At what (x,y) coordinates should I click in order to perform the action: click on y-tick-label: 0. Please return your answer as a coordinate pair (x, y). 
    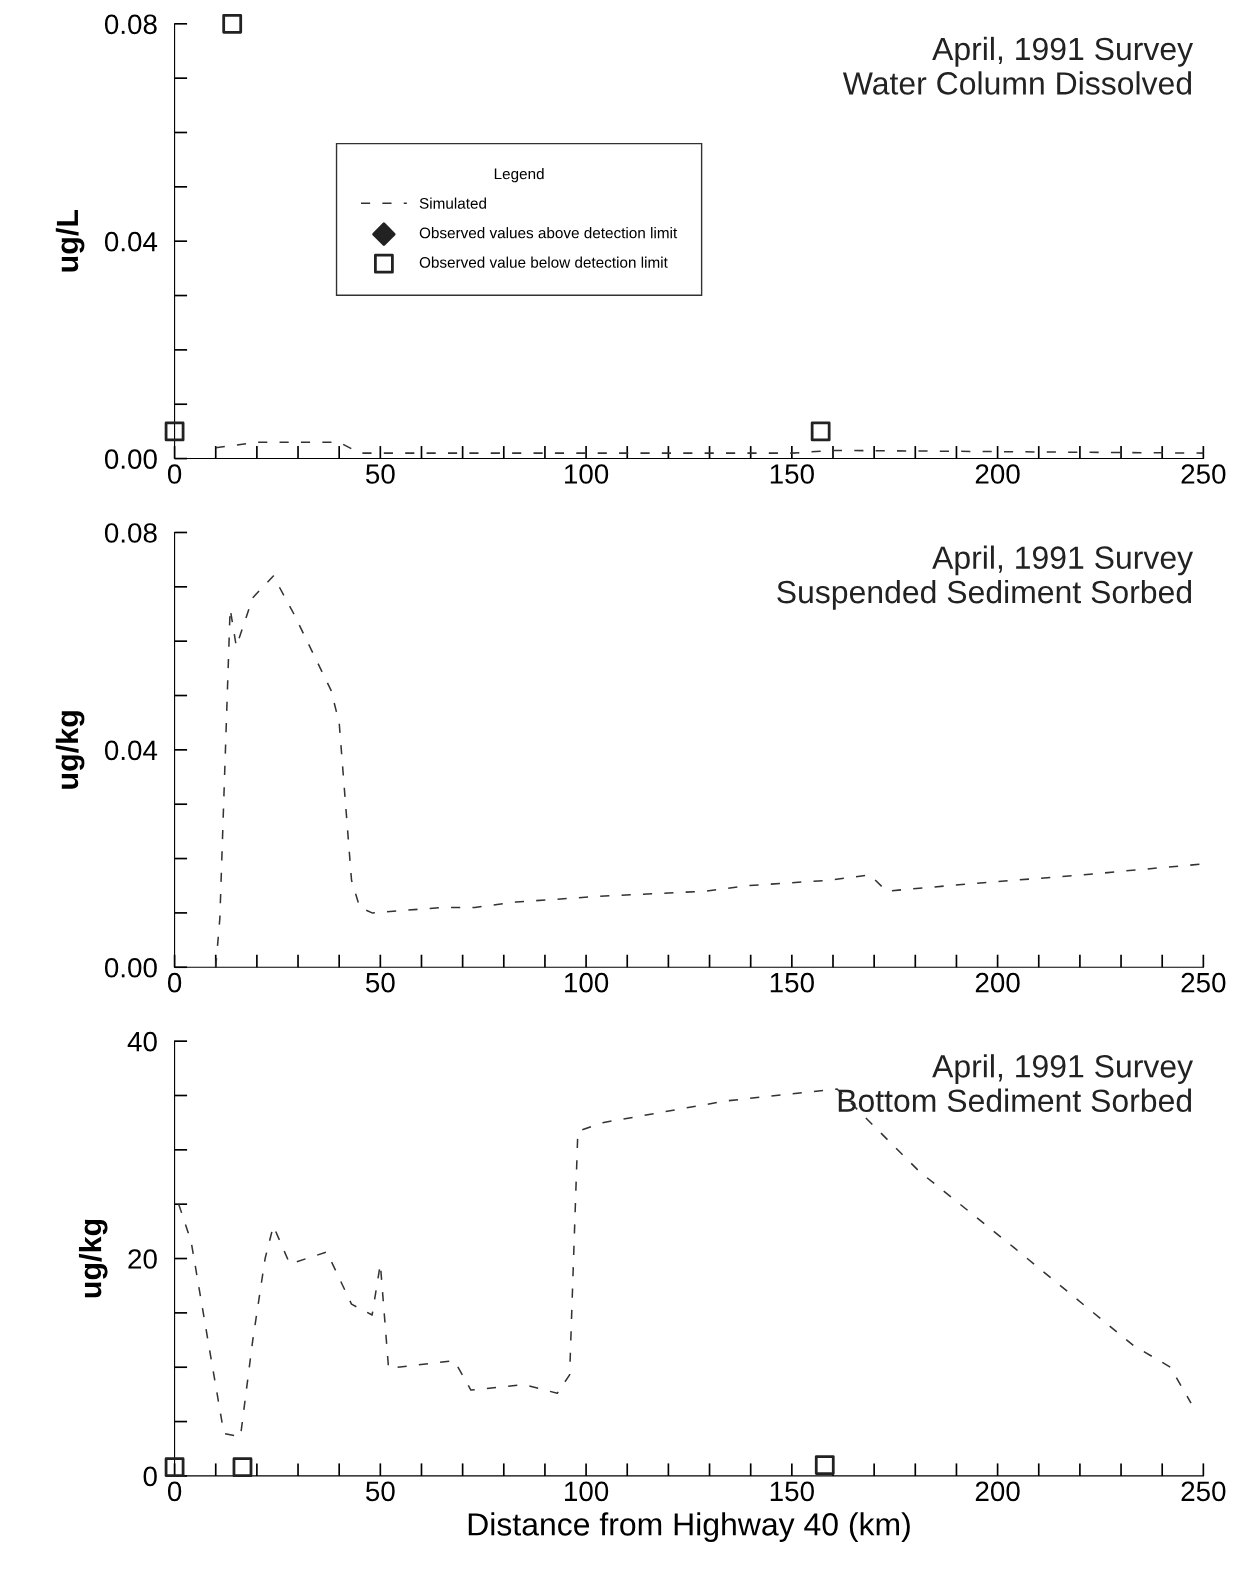
    Looking at the image, I should click on (150, 1476).